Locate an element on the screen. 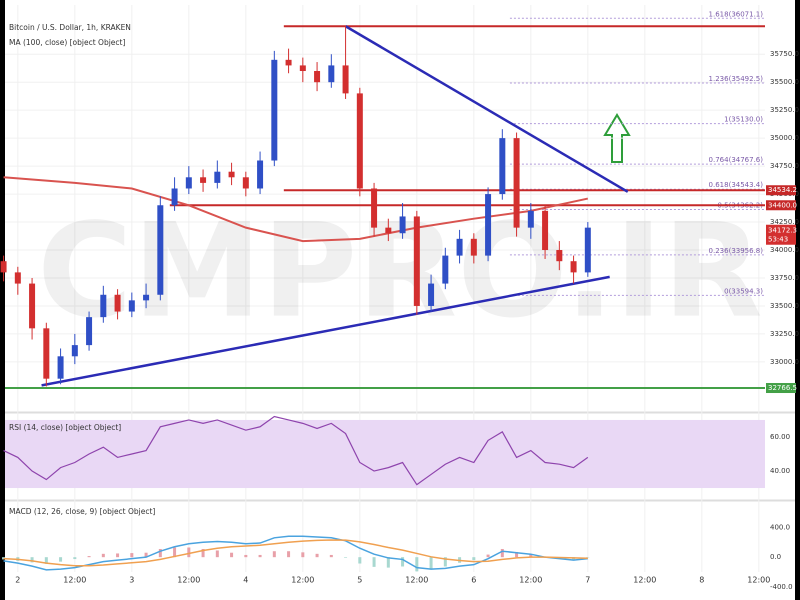 This screenshot has height=600, width=800. rsi-line is located at coordinates (296, 450).